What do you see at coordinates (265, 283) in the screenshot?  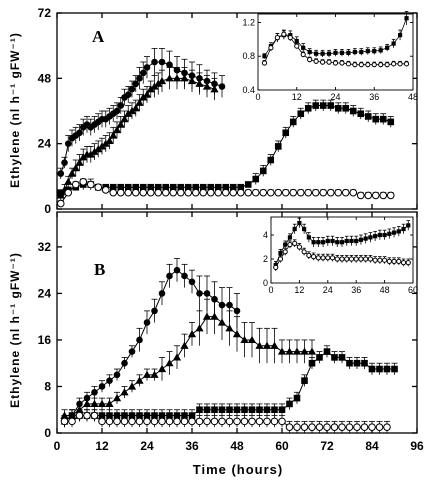 I see `panel-b-inset-y-tick-label: 0` at bounding box center [265, 283].